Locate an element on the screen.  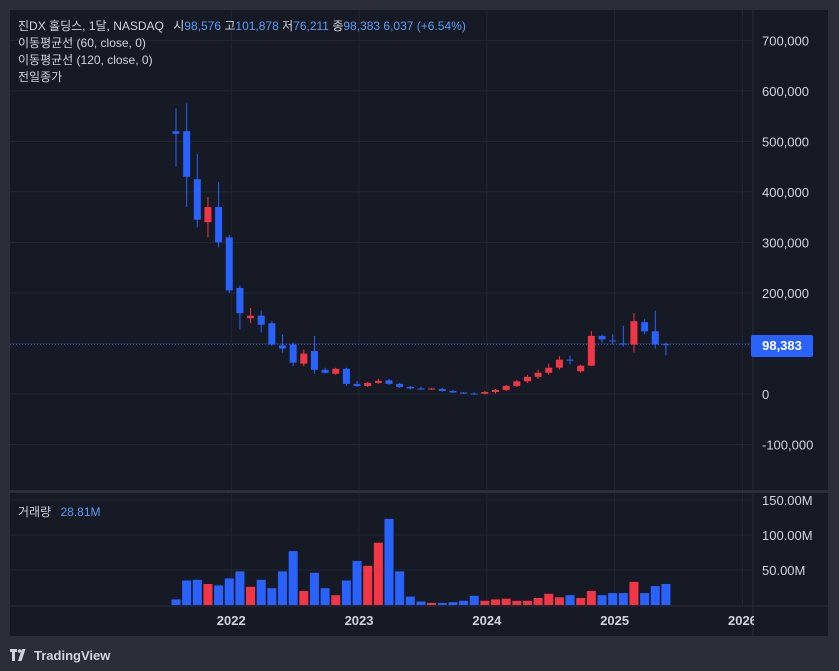
close-label: 종 is located at coordinates (338, 26).